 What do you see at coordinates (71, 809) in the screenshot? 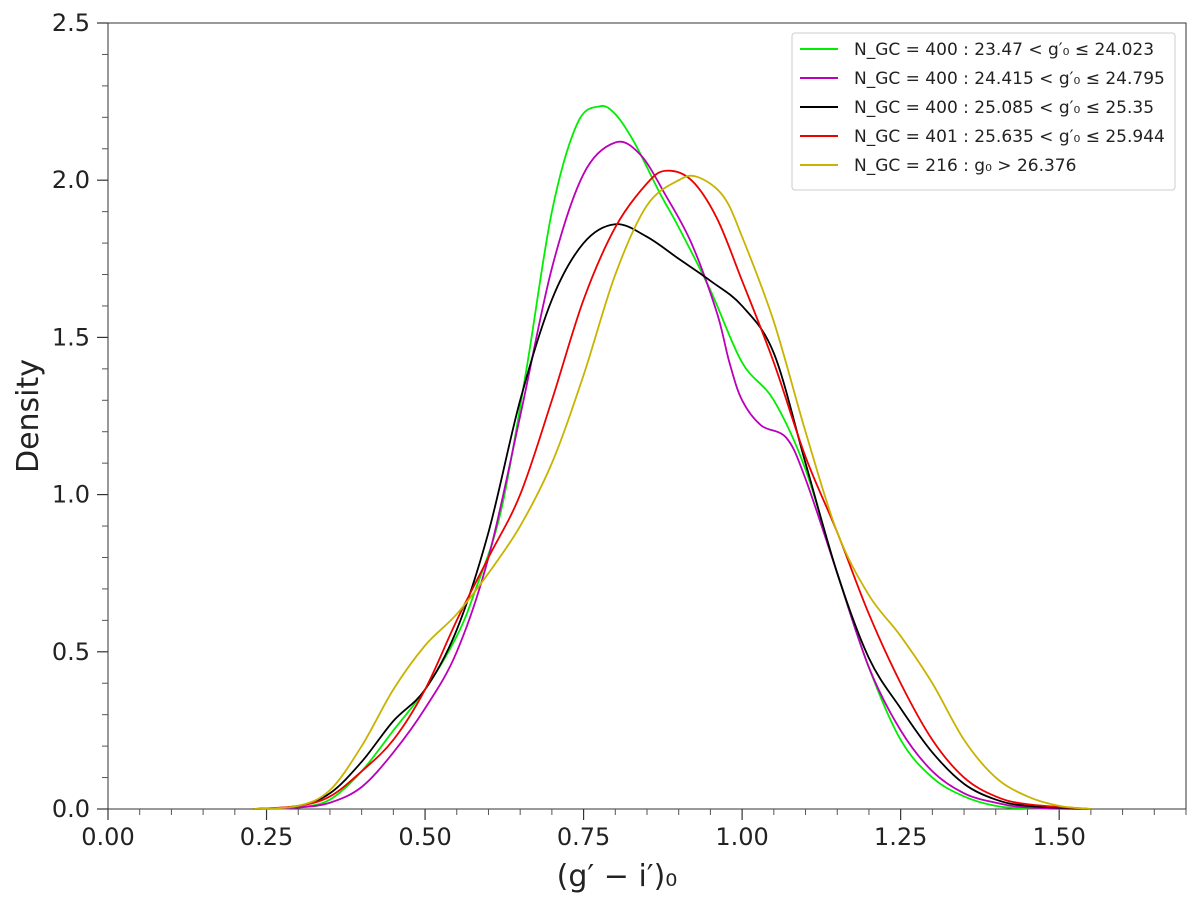
I see `y-tick-label: 0.0` at bounding box center [71, 809].